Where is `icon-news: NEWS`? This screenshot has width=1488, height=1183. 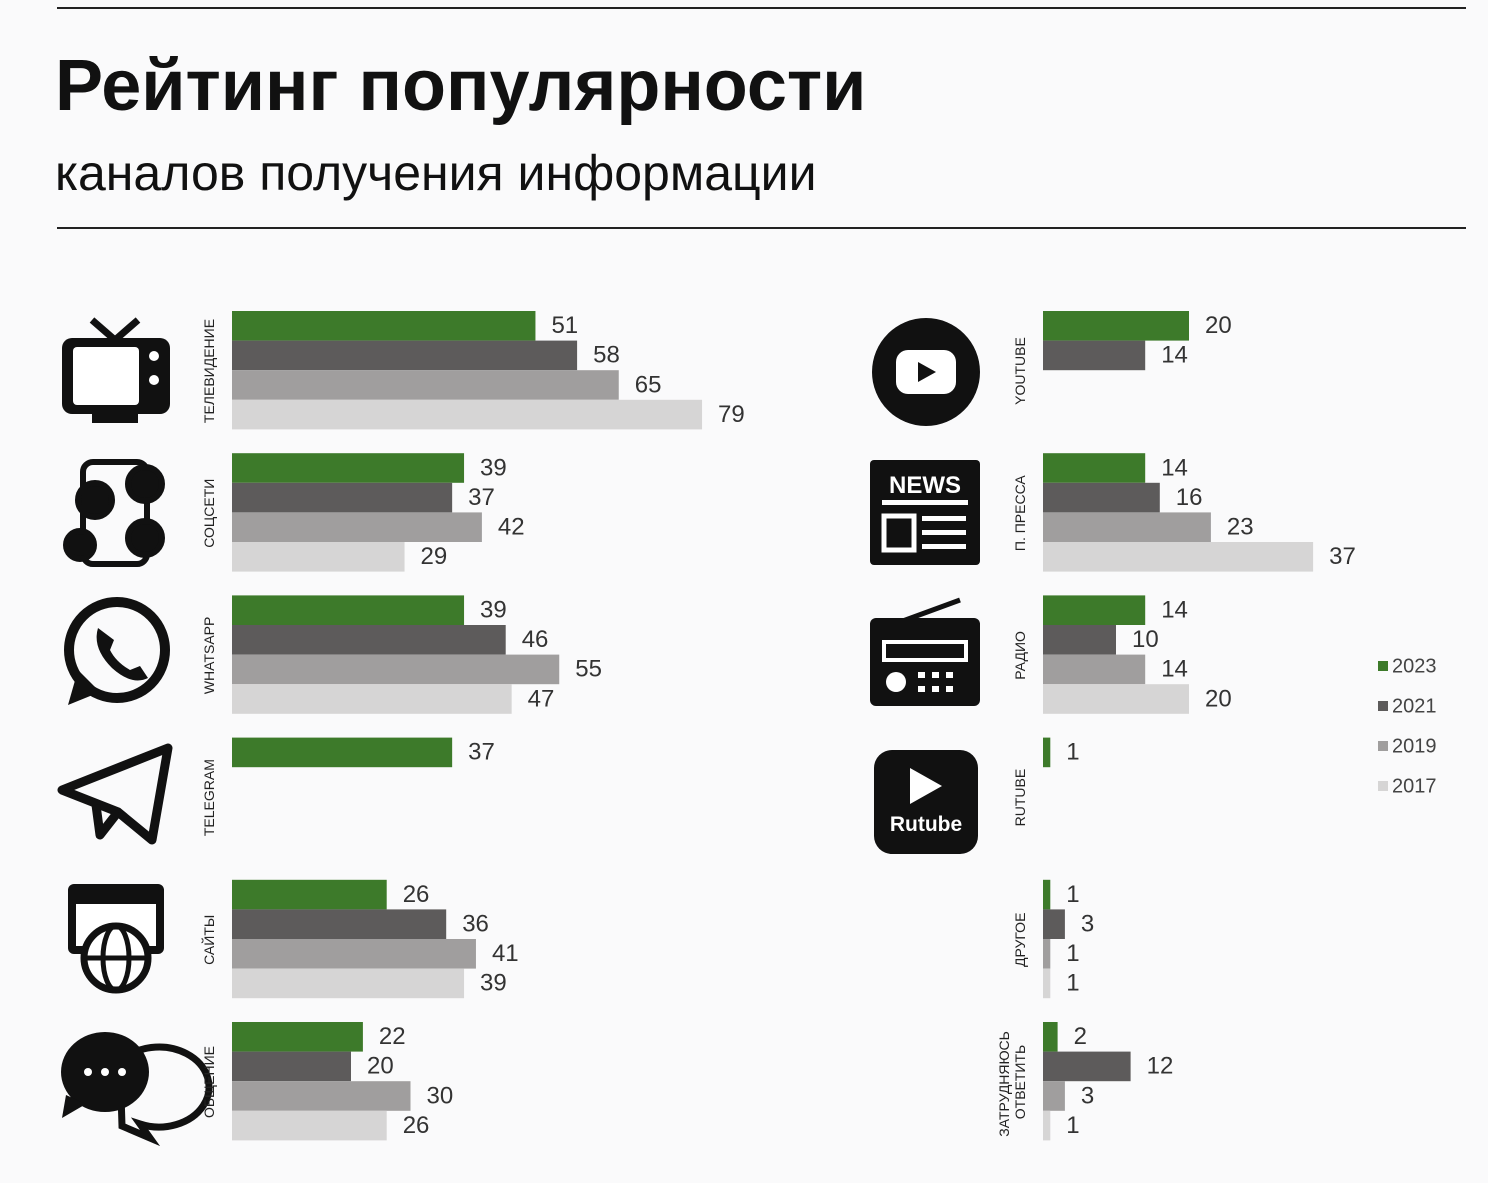 icon-news: NEWS is located at coordinates (925, 512).